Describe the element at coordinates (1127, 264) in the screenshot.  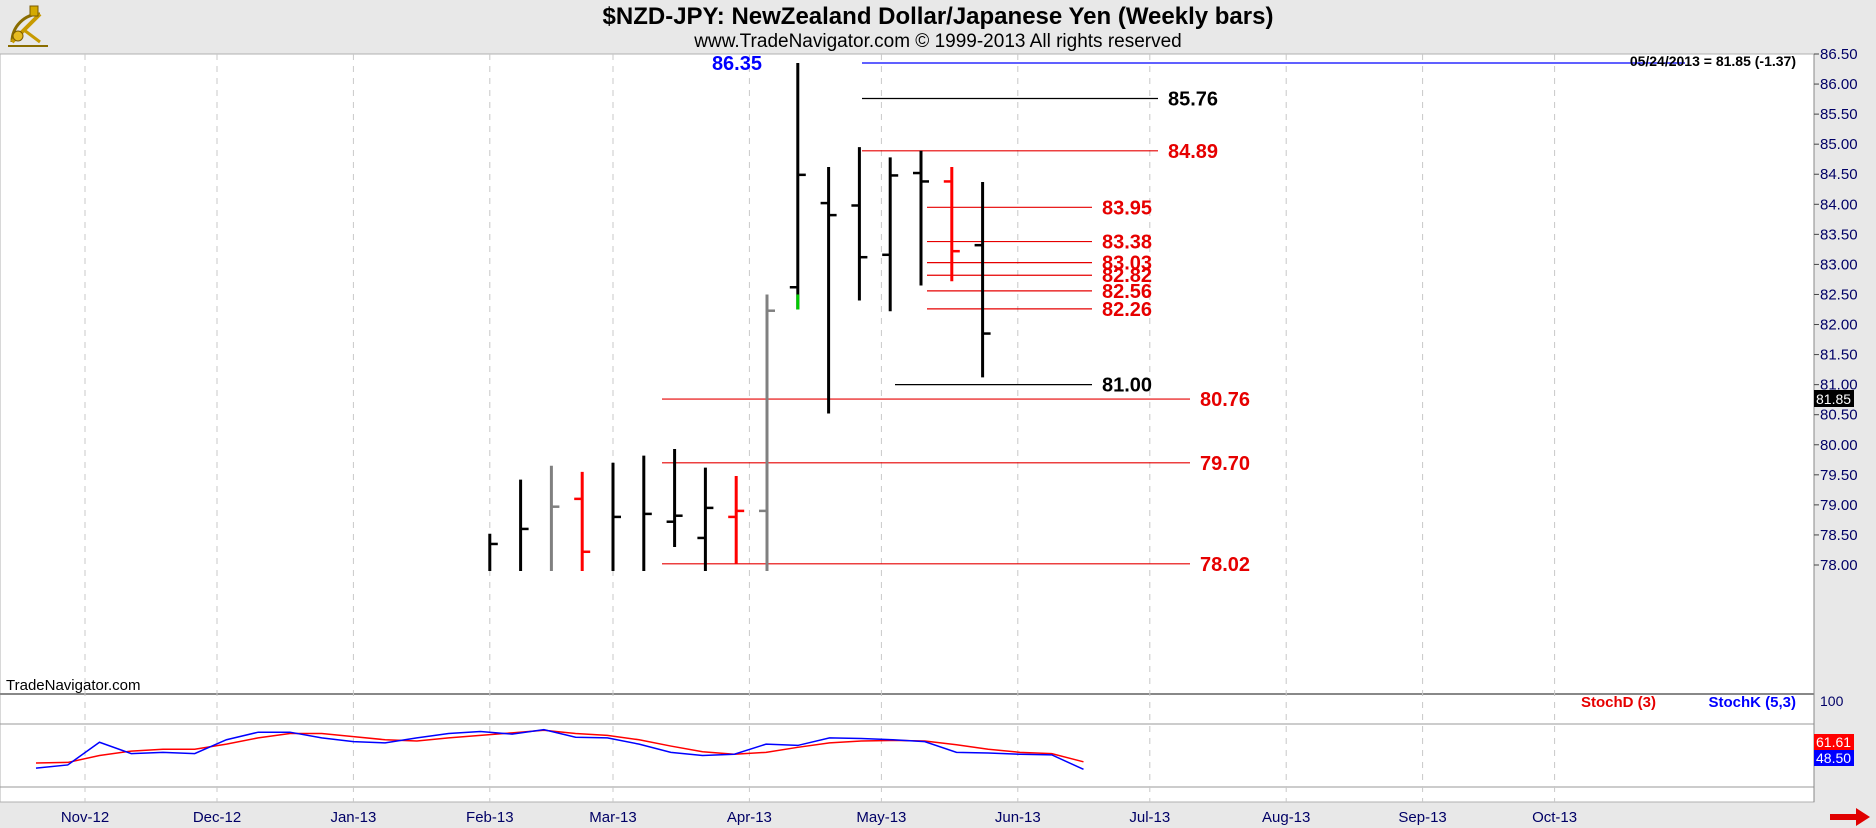
I see `level-label: 83.03` at that location.